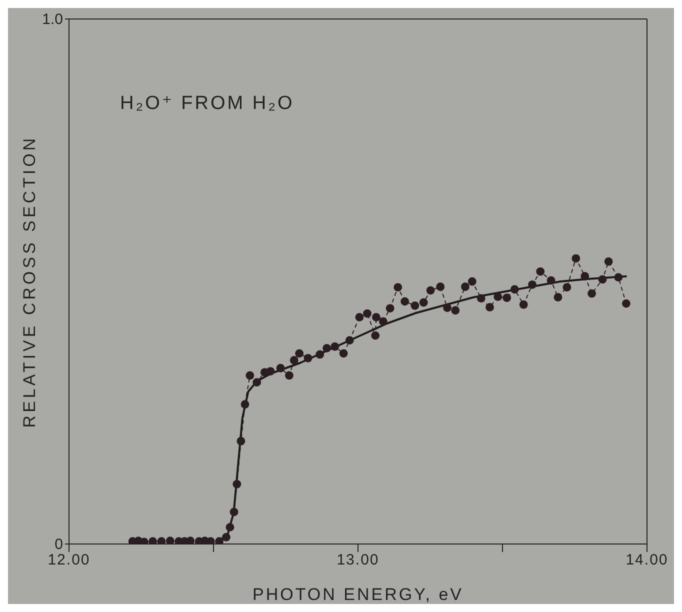 The height and width of the screenshot is (612, 682). What do you see at coordinates (30, 281) in the screenshot?
I see `y-axis-title: RELATIVE CROSS SECTION` at bounding box center [30, 281].